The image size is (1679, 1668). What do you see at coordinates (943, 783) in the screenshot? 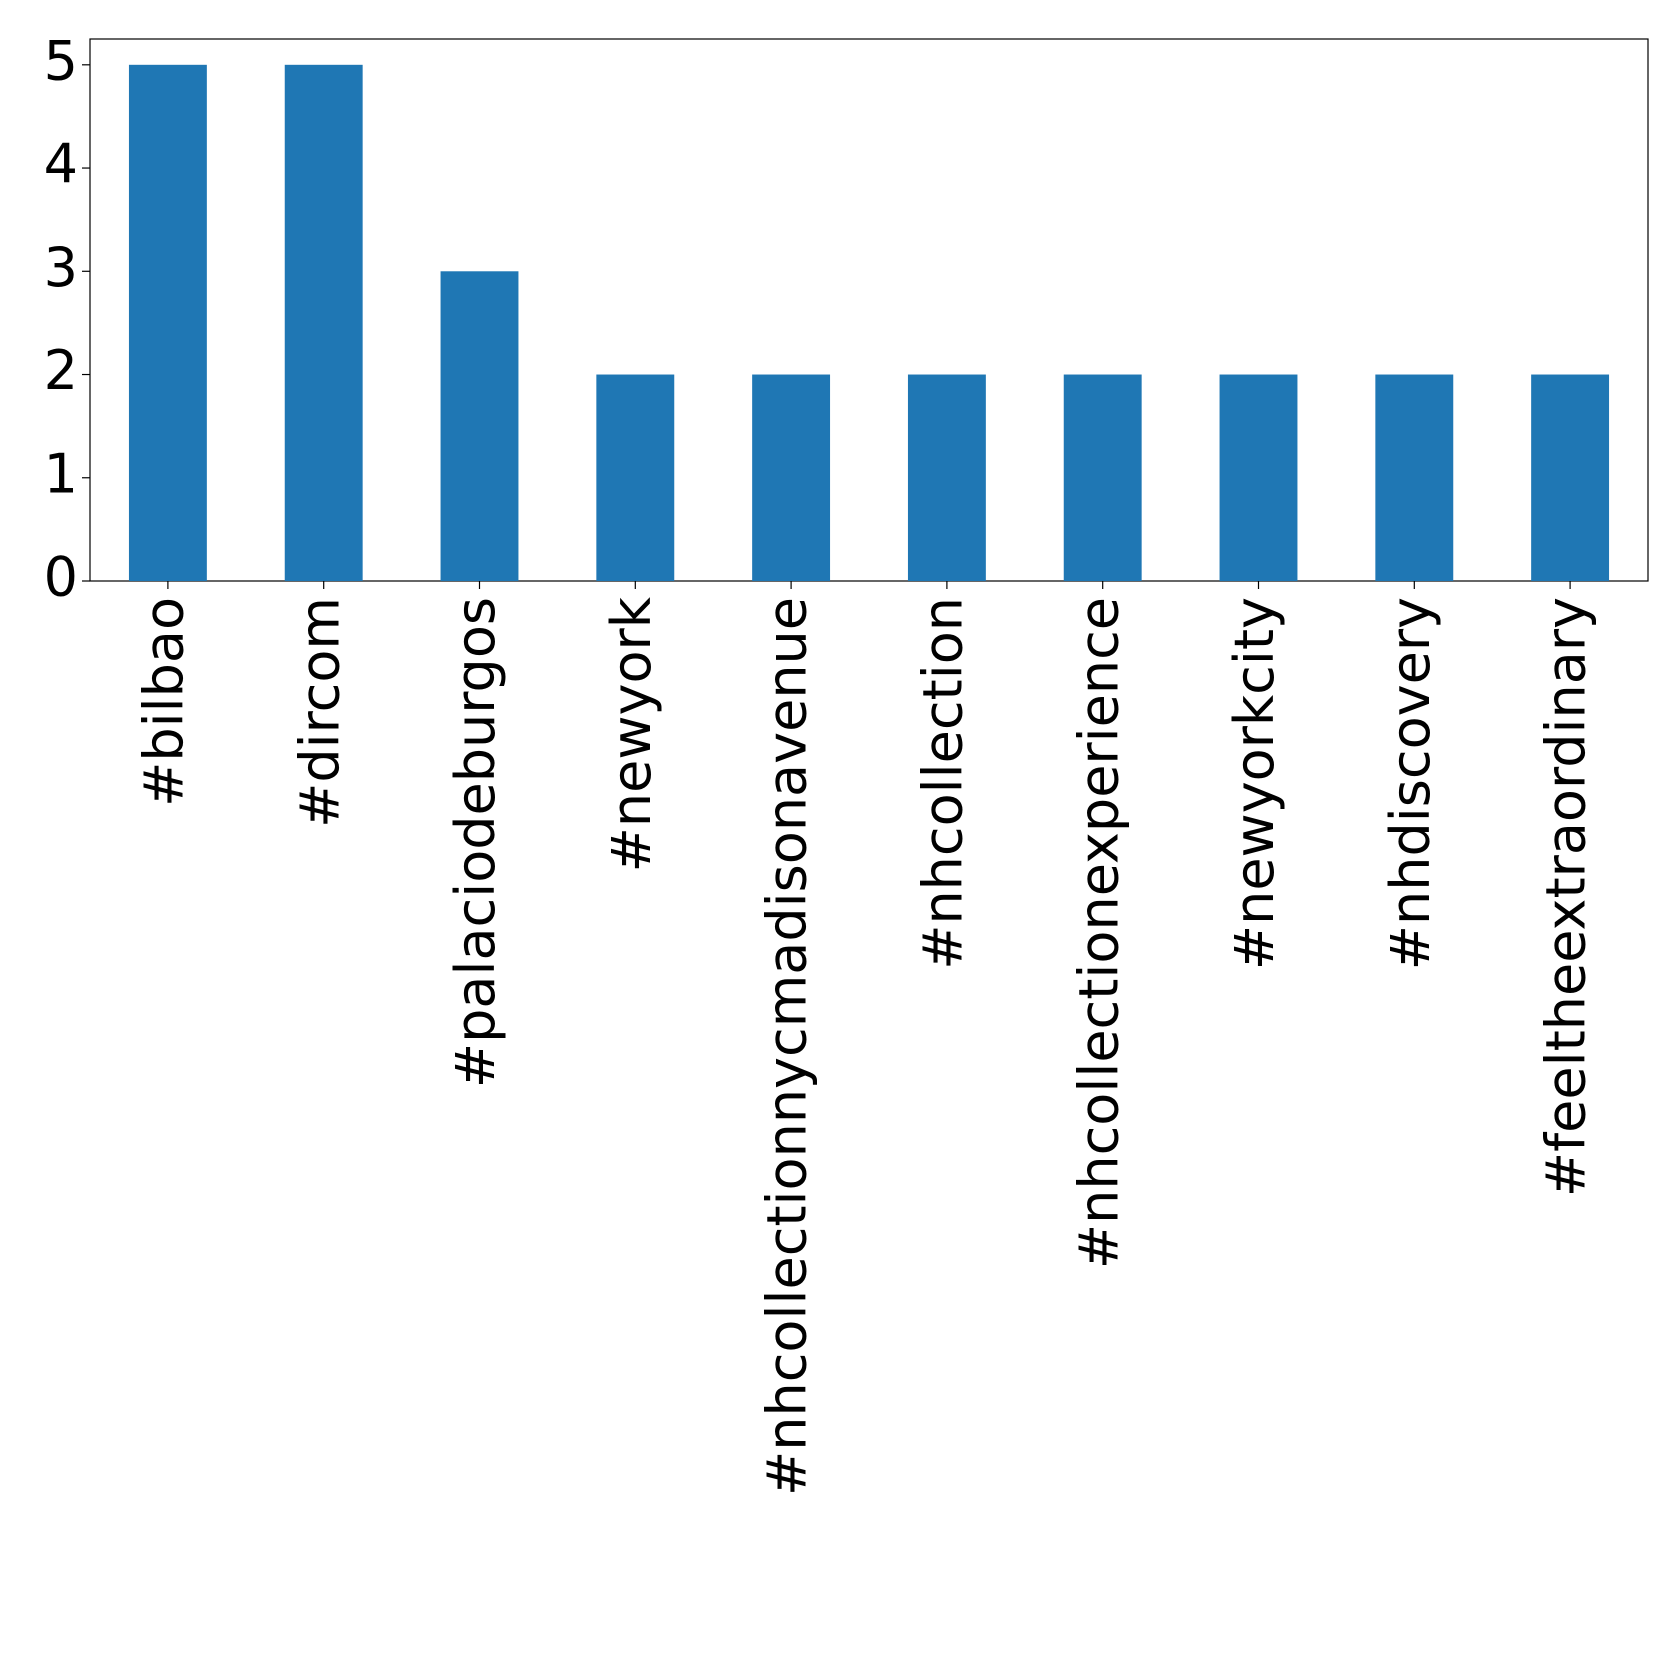
I see `x-tick-label: #nhcollection` at bounding box center [943, 783].